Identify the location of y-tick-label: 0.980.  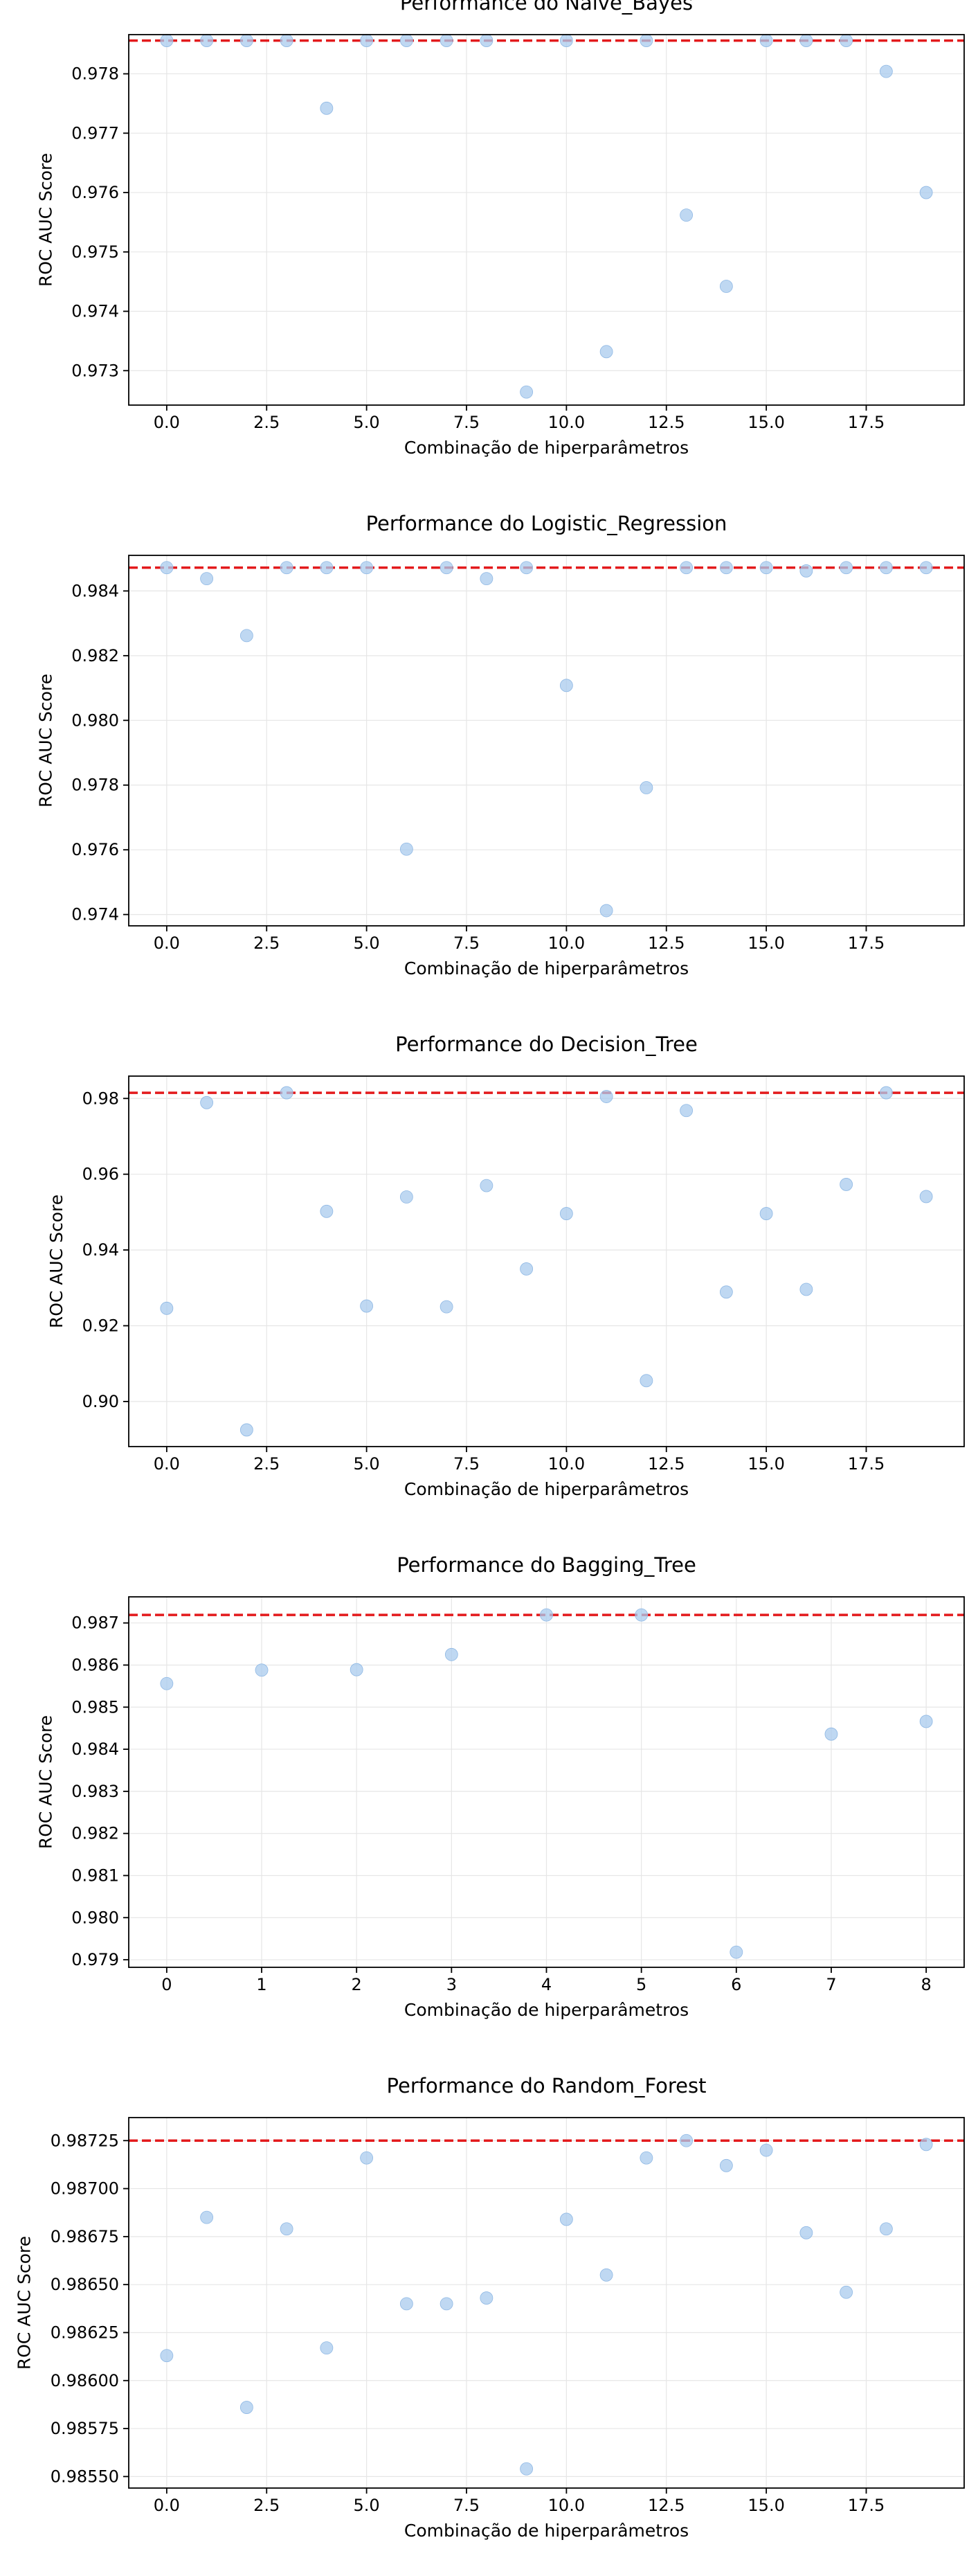
(95, 1918).